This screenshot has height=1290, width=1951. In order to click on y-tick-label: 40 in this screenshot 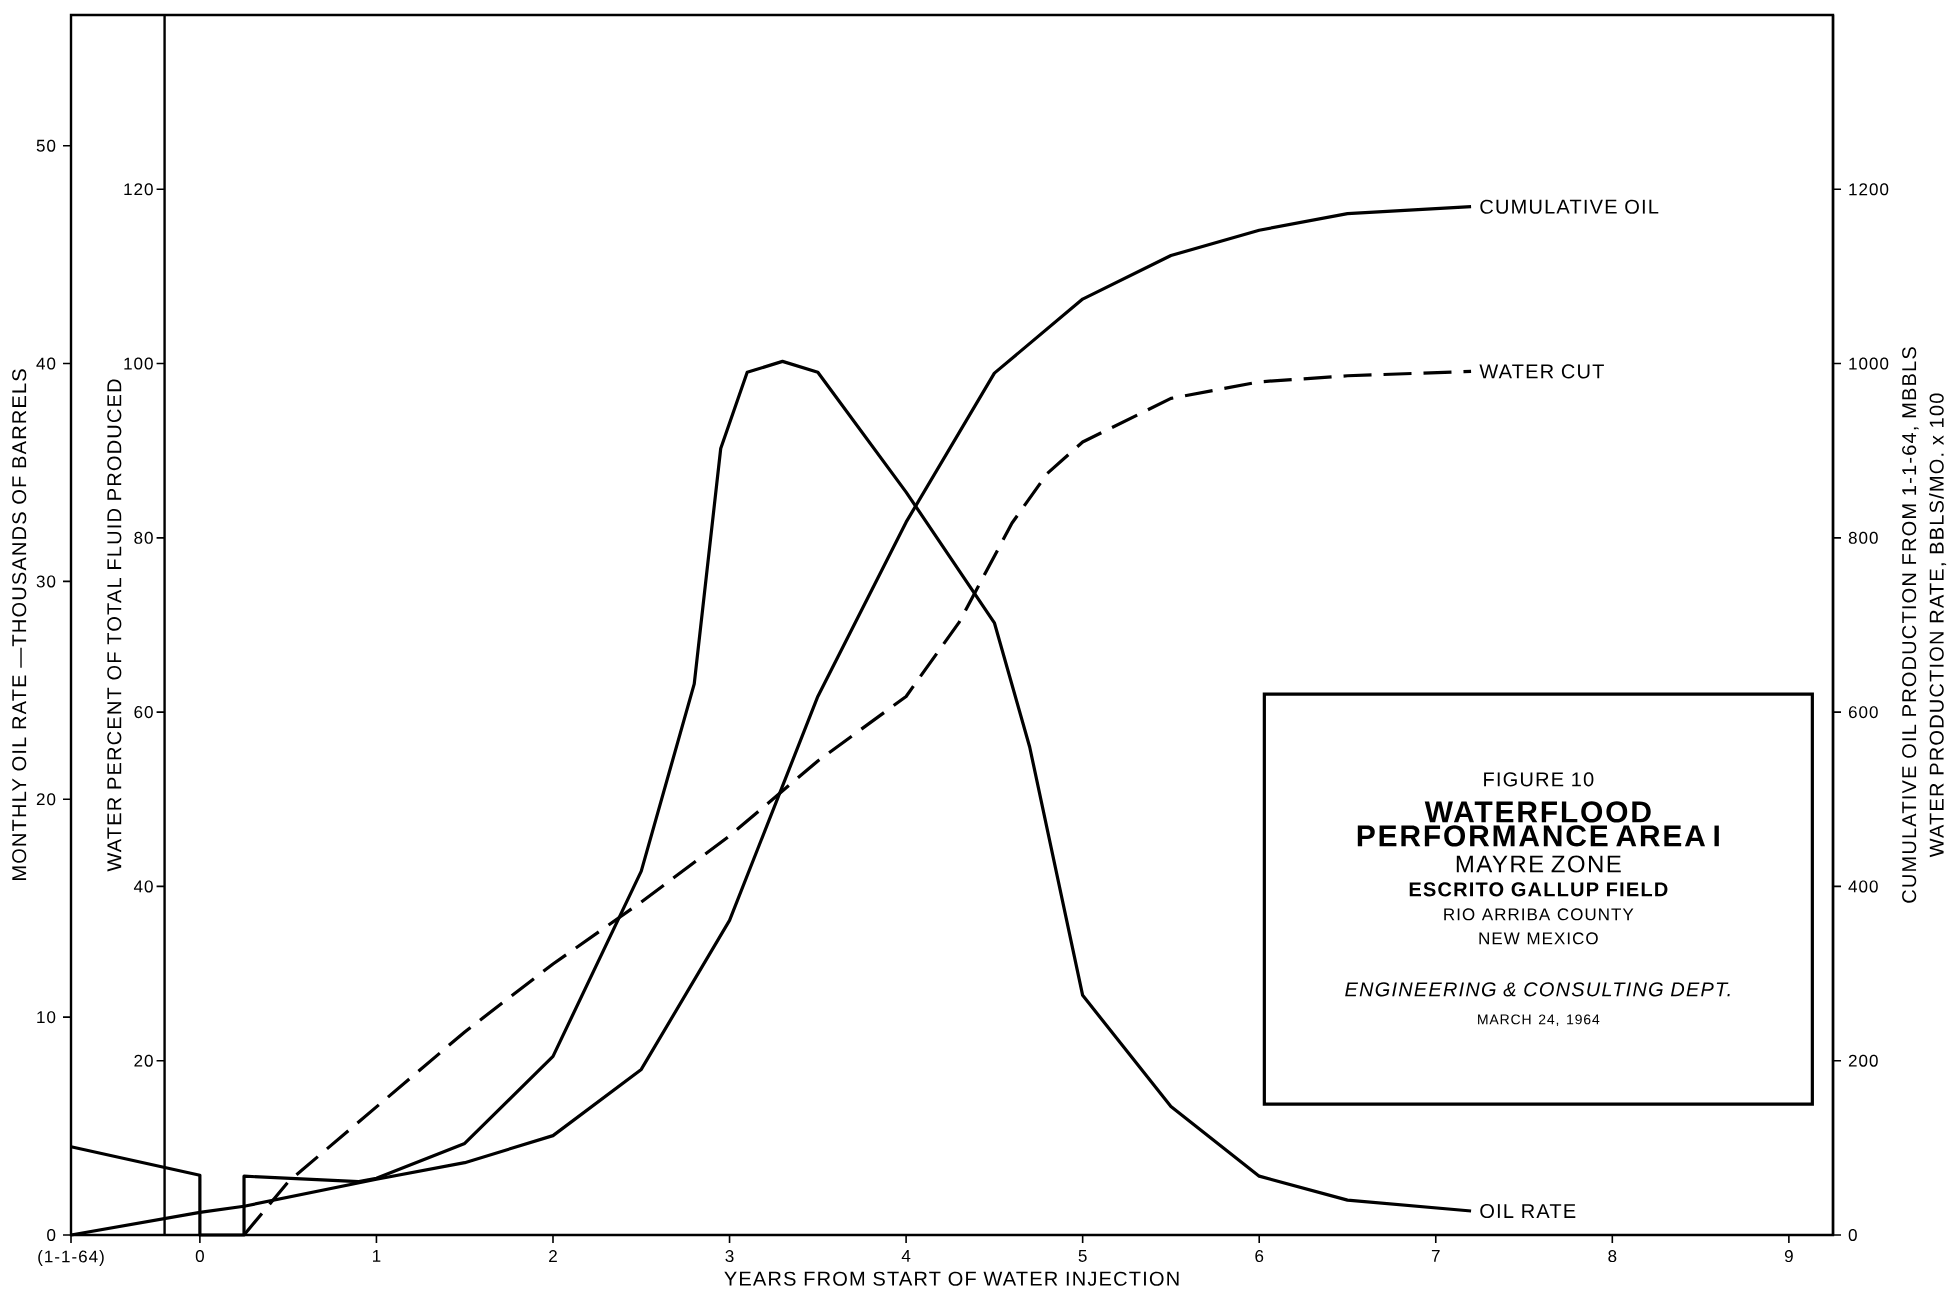, I will do `click(46, 363)`.